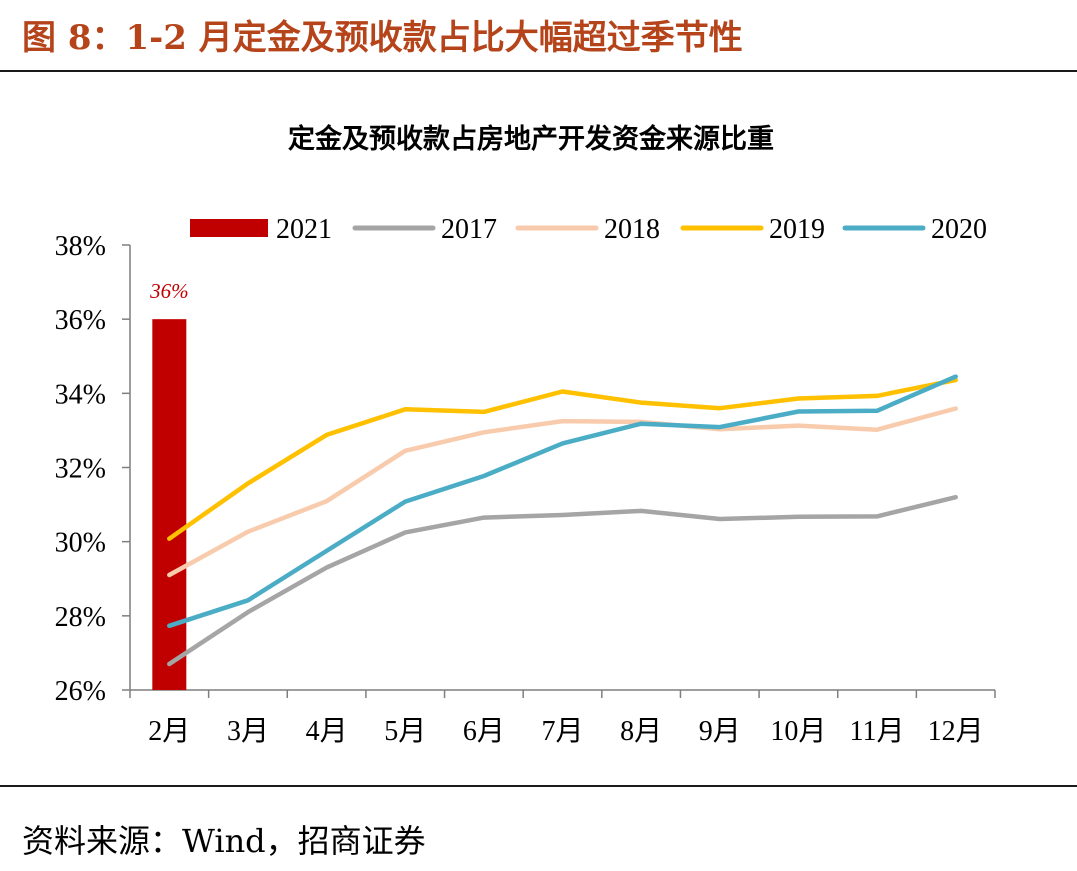  What do you see at coordinates (80, 691) in the screenshot?
I see `y-tick-label: 26%` at bounding box center [80, 691].